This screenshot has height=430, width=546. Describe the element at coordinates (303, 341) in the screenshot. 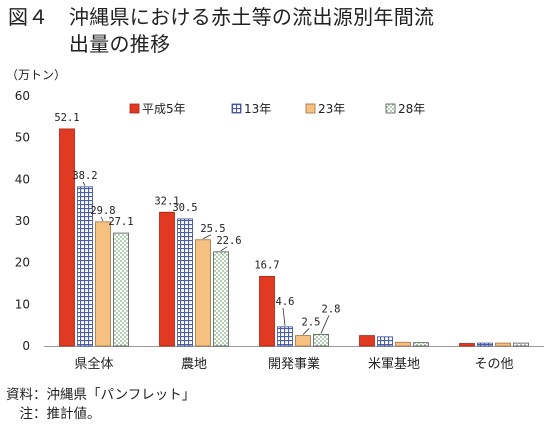

I see `bar-開発事業-23年` at that location.